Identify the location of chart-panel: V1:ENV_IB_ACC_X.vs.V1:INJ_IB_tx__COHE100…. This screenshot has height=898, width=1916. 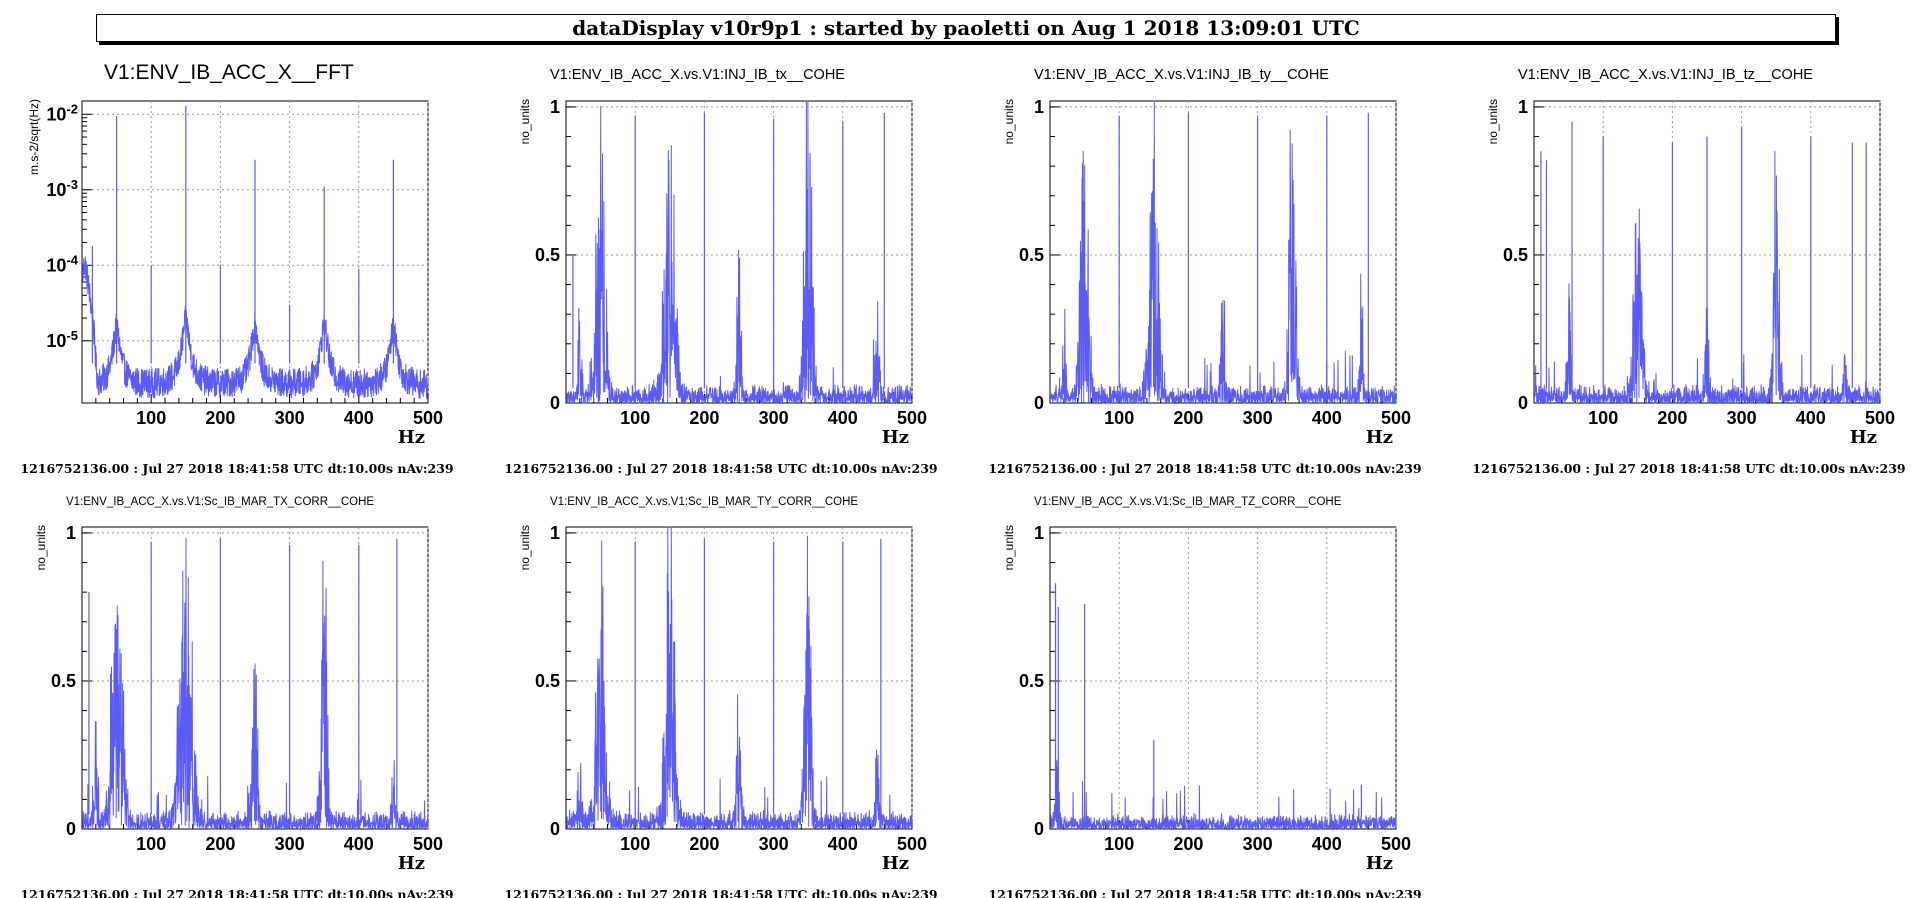
(720, 271).